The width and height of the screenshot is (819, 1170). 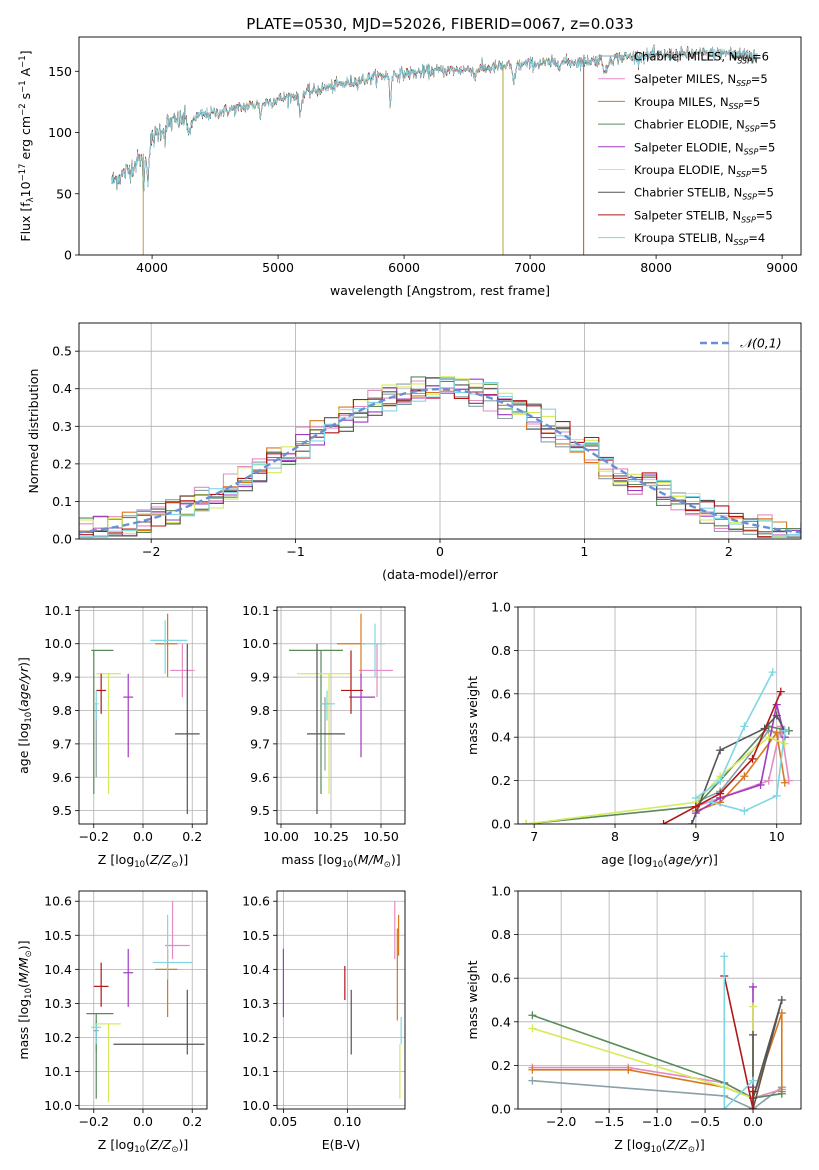 What do you see at coordinates (704, 194) in the screenshot?
I see `legend-label: Chabrier STELIB, NSSP=5` at bounding box center [704, 194].